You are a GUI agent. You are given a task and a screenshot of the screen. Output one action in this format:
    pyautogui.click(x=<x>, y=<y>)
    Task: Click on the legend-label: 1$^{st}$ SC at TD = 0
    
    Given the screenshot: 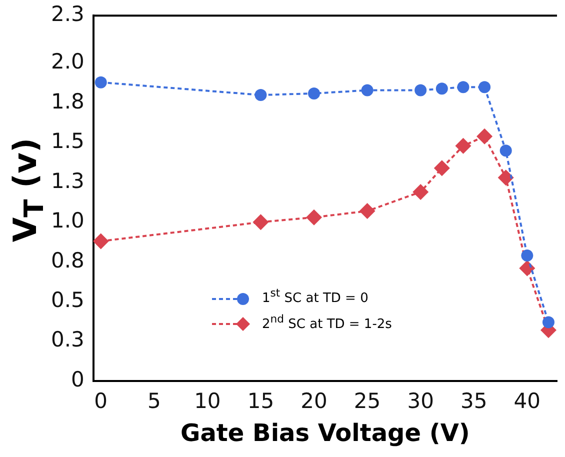 What is the action you would take?
    pyautogui.click(x=315, y=296)
    